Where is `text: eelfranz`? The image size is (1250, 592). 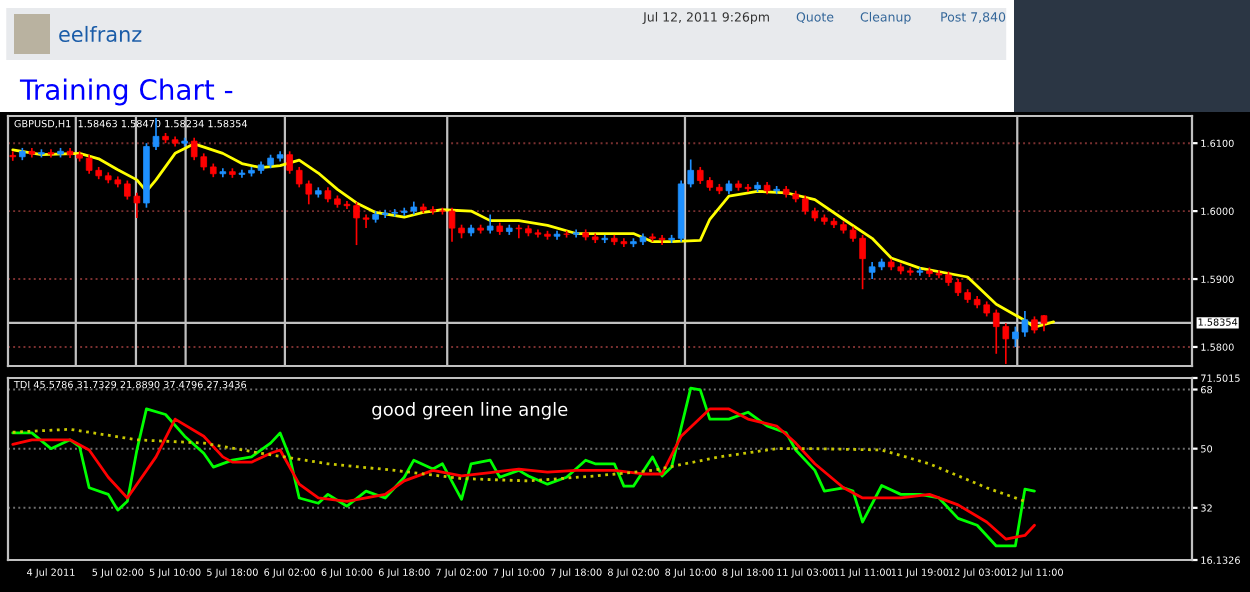
text: eelfranz is located at coordinates (100, 34).